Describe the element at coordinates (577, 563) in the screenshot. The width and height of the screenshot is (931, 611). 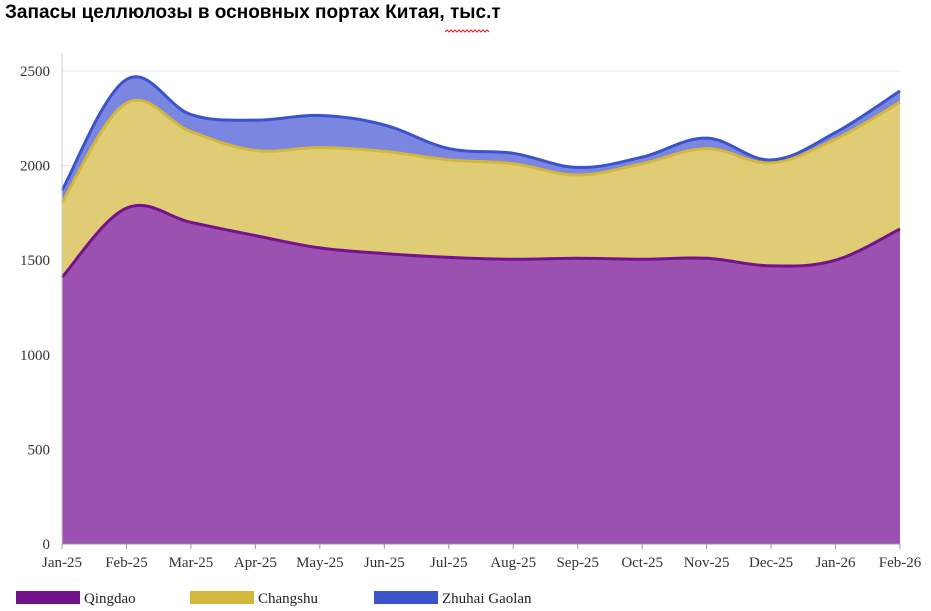
I see `x-tick-label: Sep-25` at that location.